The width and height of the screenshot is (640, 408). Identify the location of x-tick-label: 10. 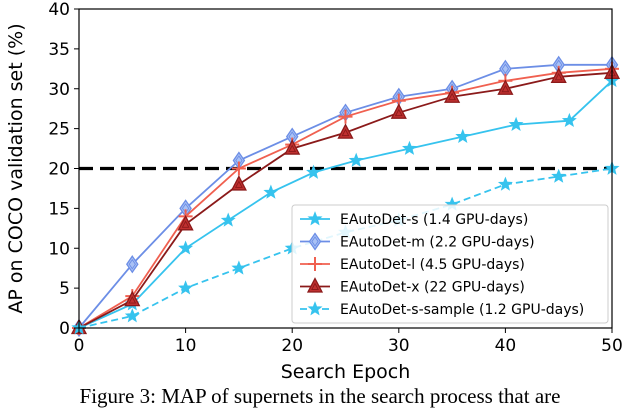
(186, 346).